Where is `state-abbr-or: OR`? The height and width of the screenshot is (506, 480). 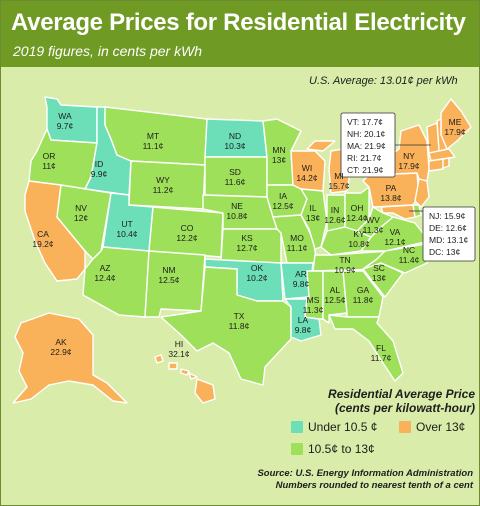
state-abbr-or: OR is located at coordinates (49, 156).